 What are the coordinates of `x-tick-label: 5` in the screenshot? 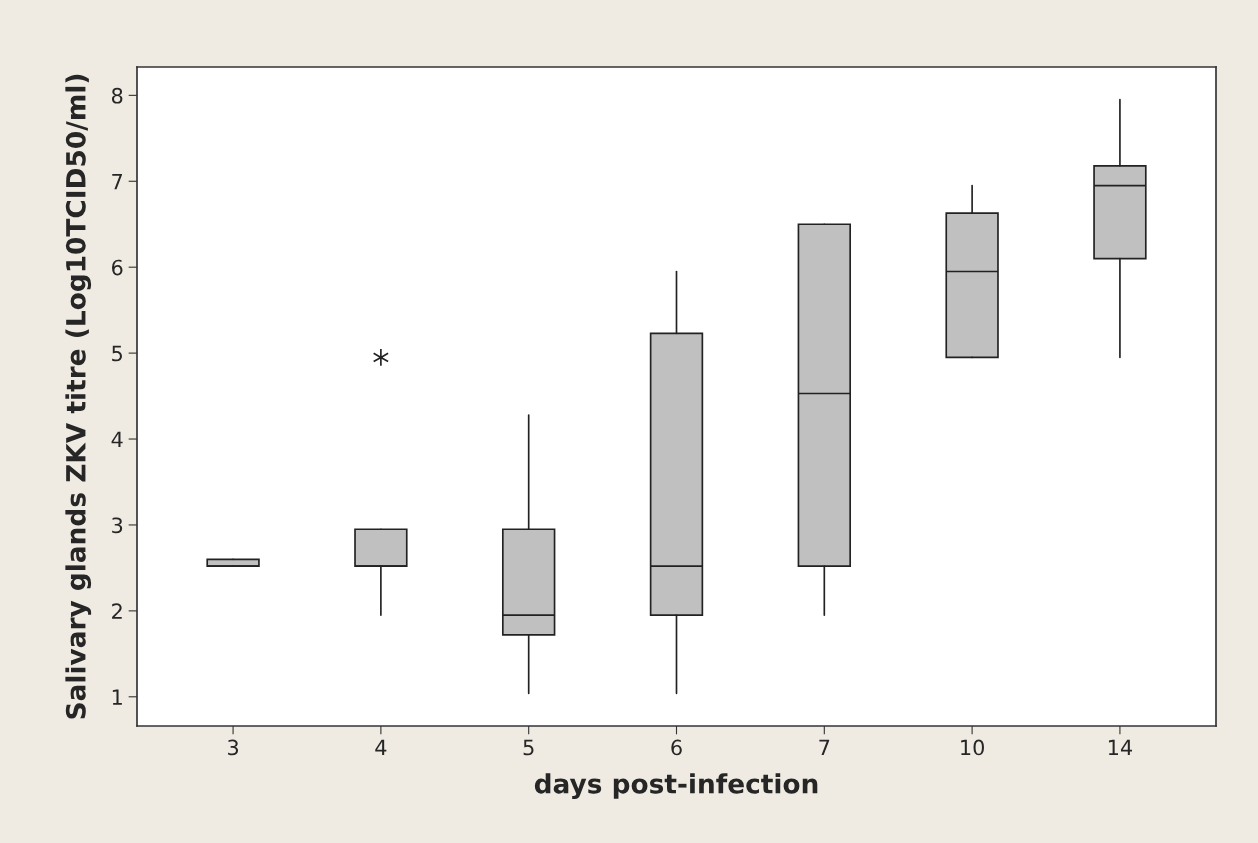 It's located at (528, 747).